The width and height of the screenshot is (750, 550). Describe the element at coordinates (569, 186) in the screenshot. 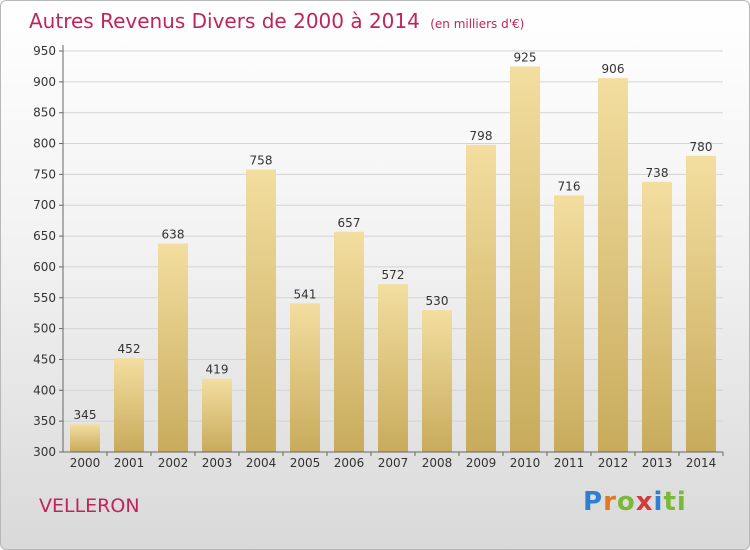

I see `data-label-2011: 716` at that location.